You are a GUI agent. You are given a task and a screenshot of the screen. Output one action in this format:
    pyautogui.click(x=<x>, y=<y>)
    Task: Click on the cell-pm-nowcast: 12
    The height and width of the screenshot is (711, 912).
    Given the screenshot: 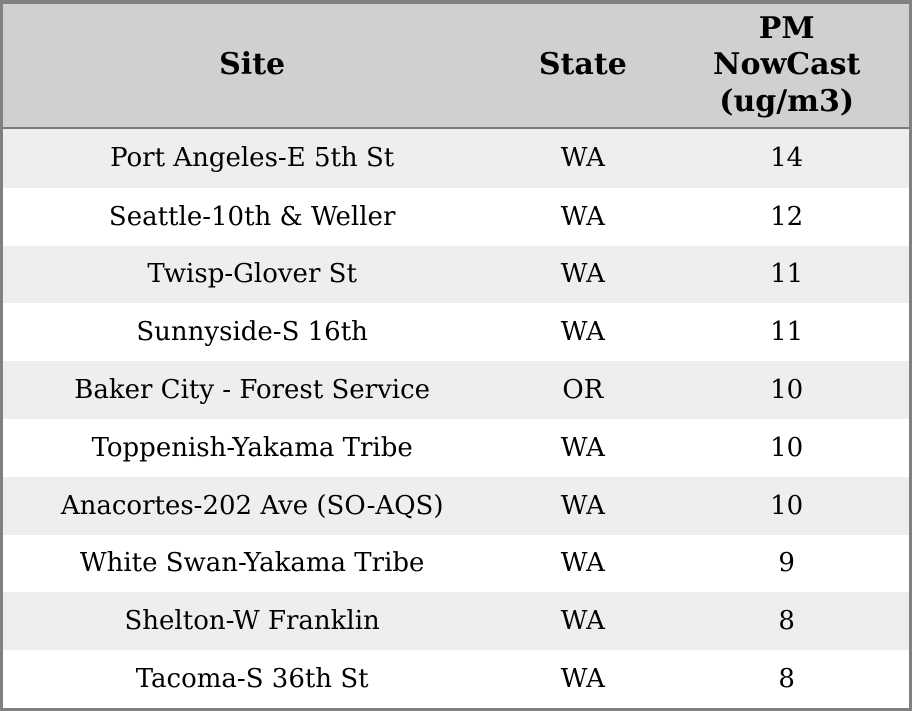 What is the action you would take?
    pyautogui.click(x=787, y=216)
    